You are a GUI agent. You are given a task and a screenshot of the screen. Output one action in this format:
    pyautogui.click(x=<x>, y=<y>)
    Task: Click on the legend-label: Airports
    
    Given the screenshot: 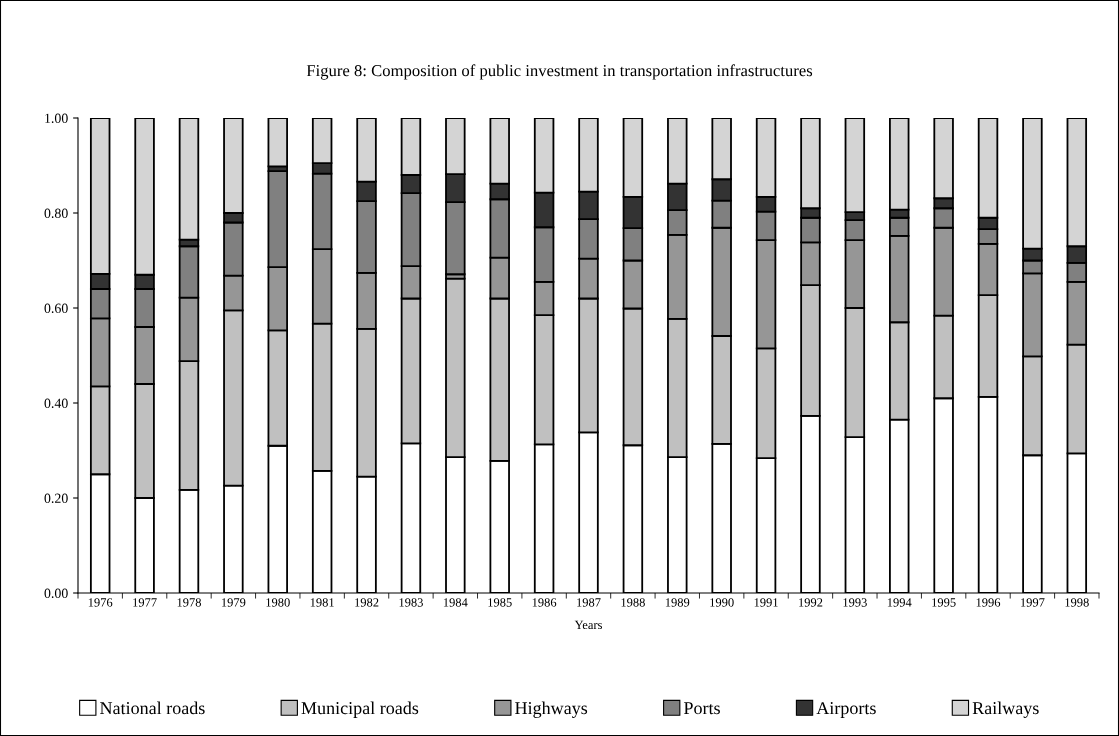 What is the action you would take?
    pyautogui.click(x=846, y=710)
    